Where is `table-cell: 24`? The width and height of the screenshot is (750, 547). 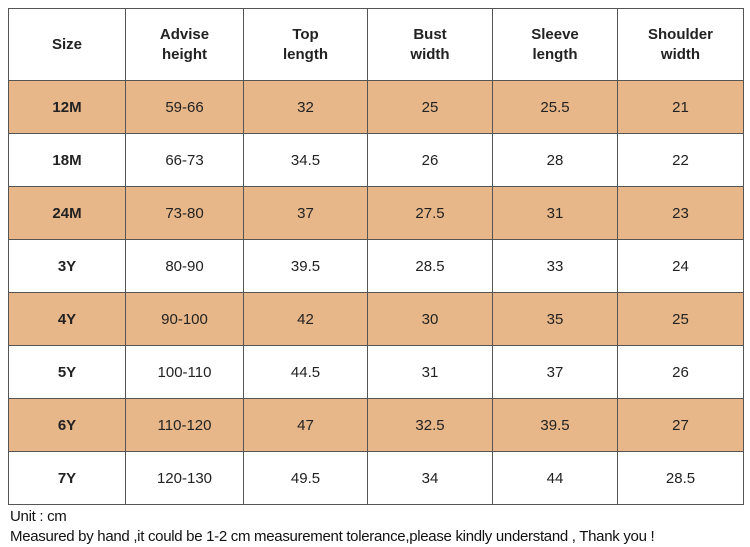
table-cell: 24 is located at coordinates (680, 266).